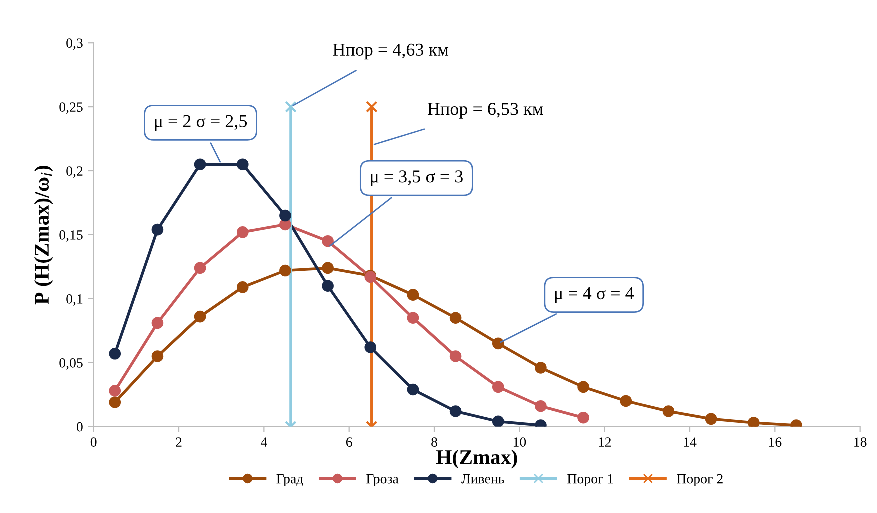 The width and height of the screenshot is (877, 513). I want to click on x-tick-label: 6, so click(349, 443).